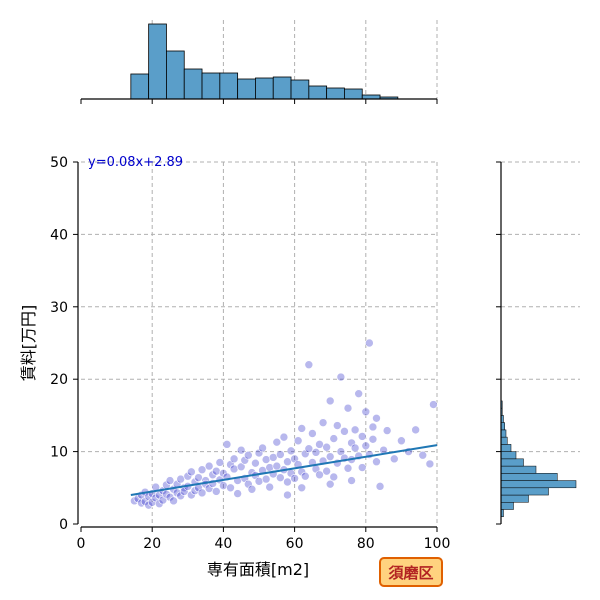  What do you see at coordinates (59, 235) in the screenshot?
I see `y-tick-label: 40` at bounding box center [59, 235].